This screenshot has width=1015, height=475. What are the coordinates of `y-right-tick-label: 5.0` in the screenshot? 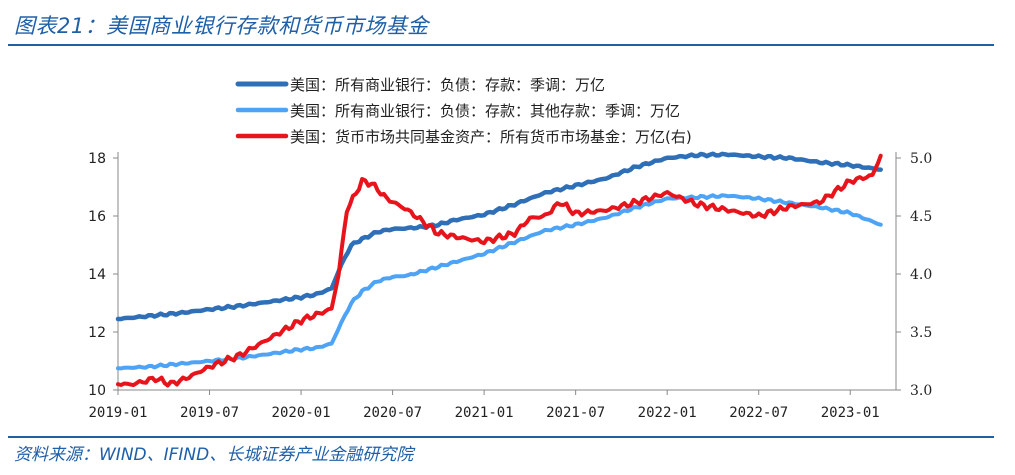 It's located at (921, 159).